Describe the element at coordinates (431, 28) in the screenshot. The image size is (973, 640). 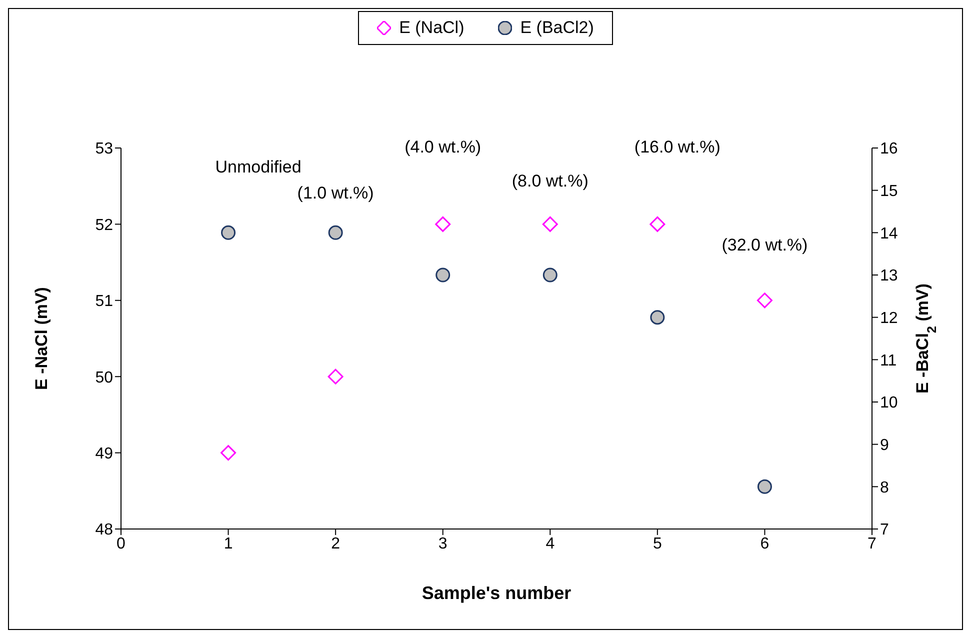
I see `legend-label: E (NaCl)` at that location.